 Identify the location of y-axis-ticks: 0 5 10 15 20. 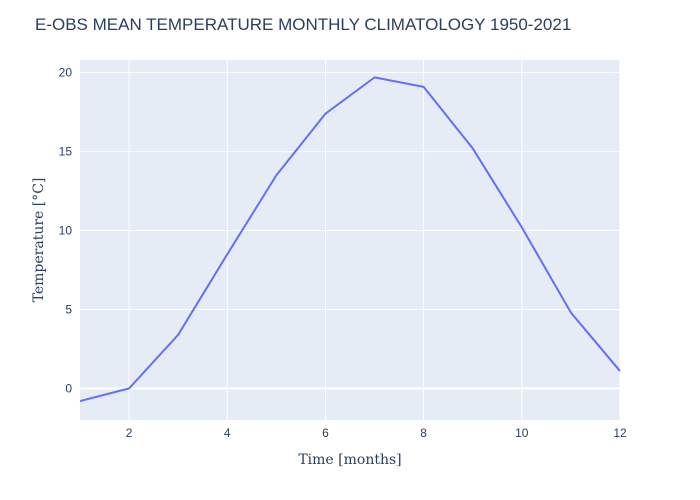
(66, 231).